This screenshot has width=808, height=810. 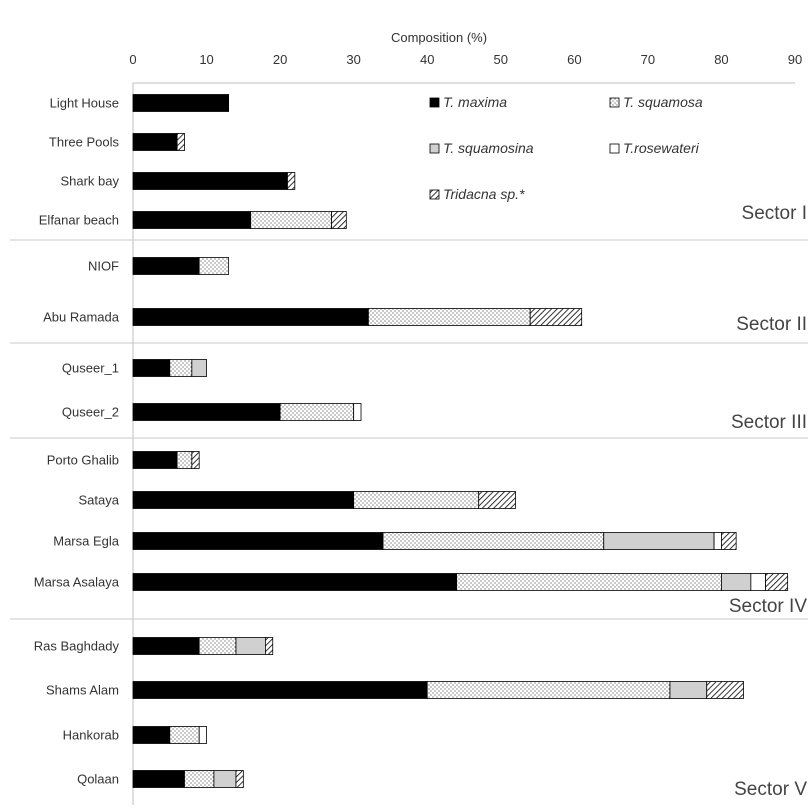 What do you see at coordinates (90, 412) in the screenshot?
I see `site-label: Quseer_2` at bounding box center [90, 412].